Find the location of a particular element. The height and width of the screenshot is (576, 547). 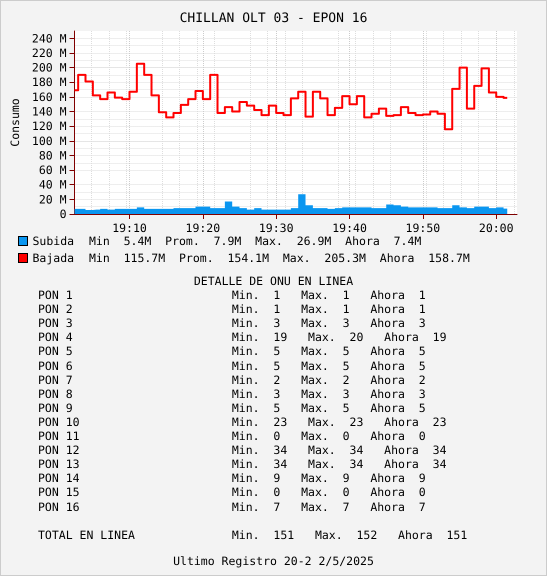

x-tick-label: 19:30 is located at coordinates (276, 228).